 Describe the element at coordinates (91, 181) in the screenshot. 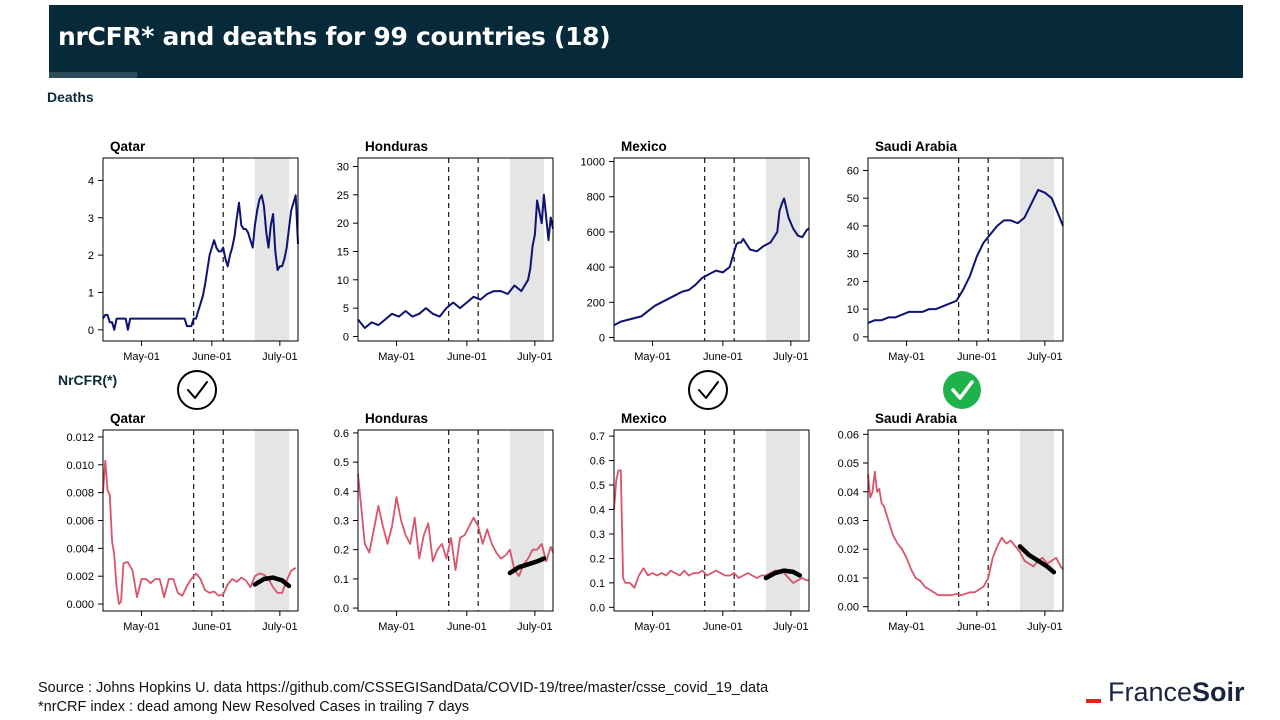

I see `y-tick-label: 4` at that location.